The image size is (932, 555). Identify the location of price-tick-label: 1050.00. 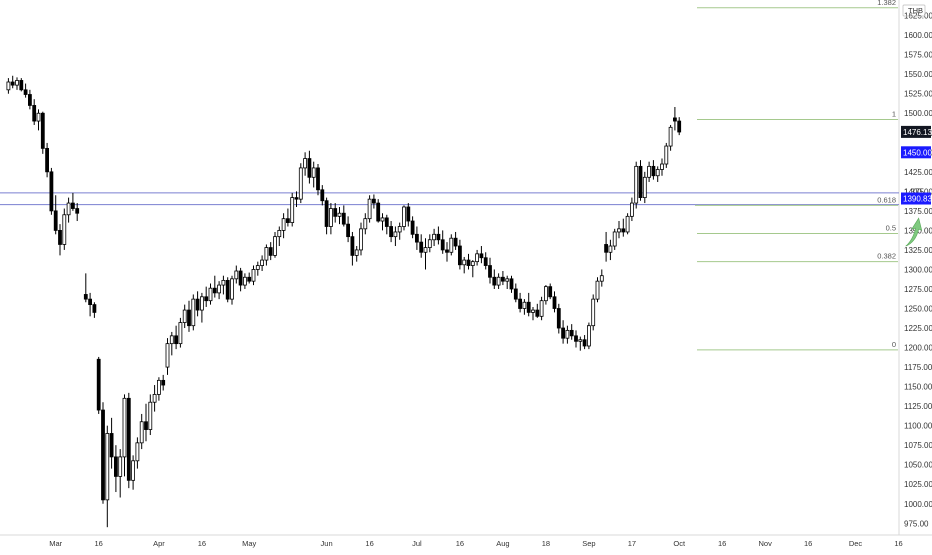
(918, 465).